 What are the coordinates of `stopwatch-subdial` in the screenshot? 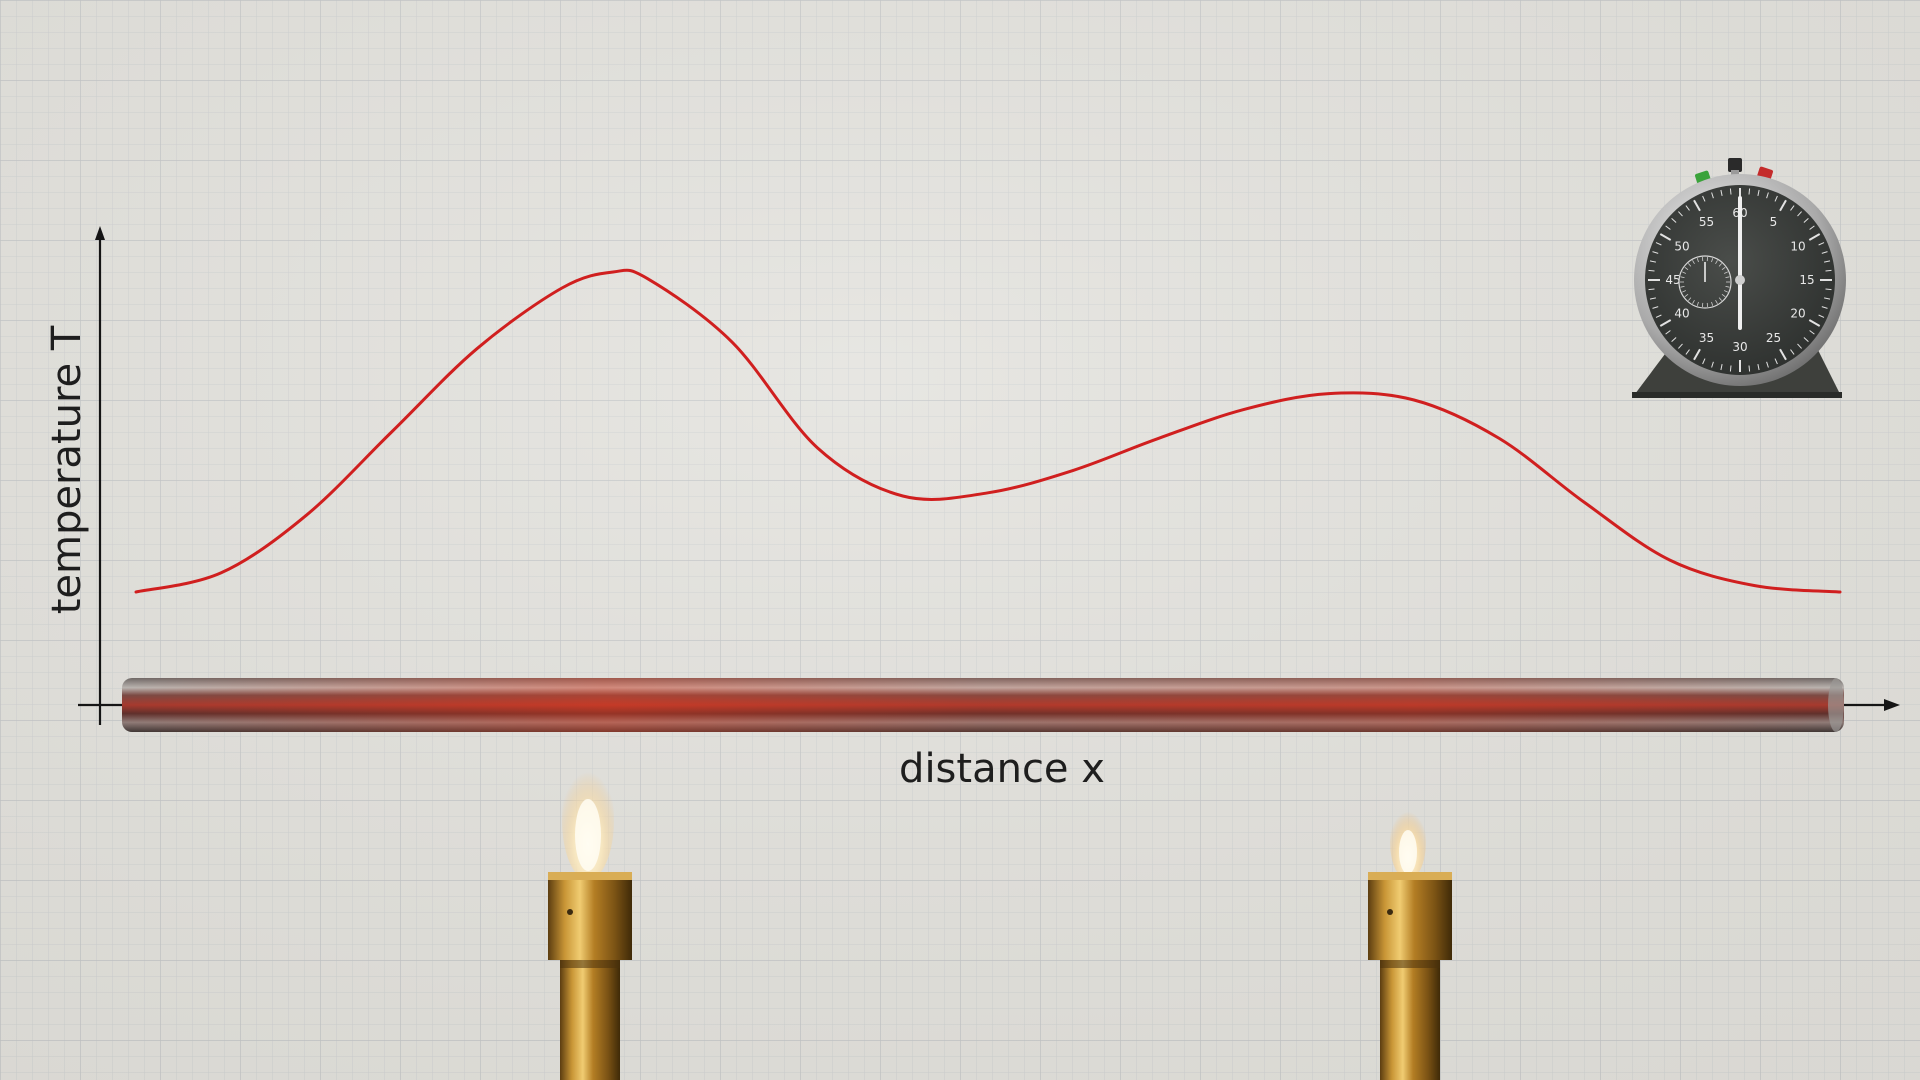 It's located at (1705, 282).